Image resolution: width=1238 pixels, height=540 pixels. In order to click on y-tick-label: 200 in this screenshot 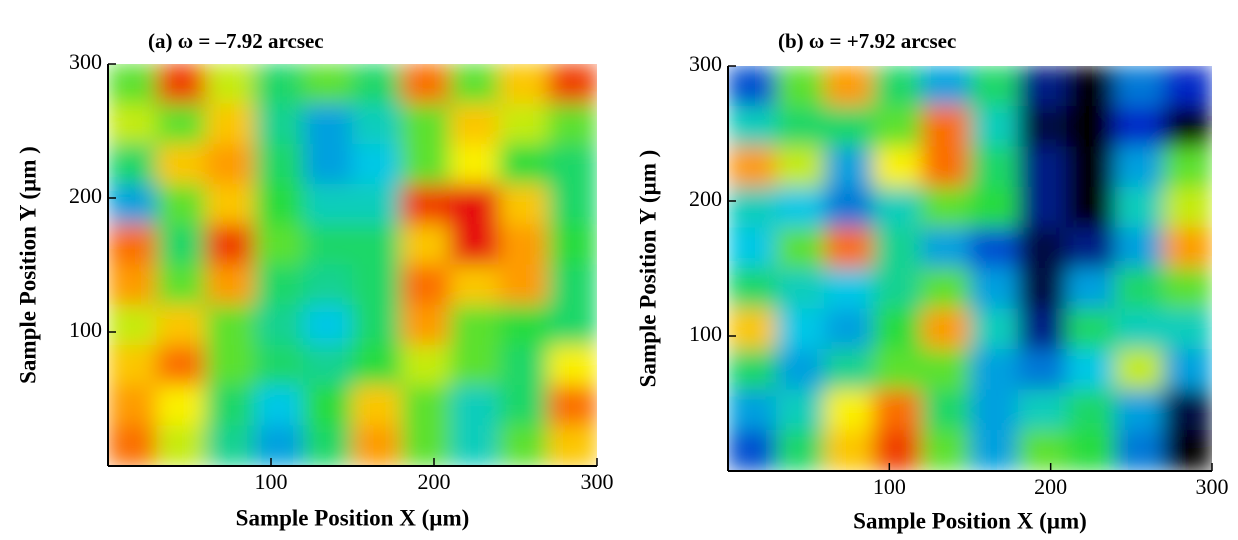, I will do `click(85, 195)`.